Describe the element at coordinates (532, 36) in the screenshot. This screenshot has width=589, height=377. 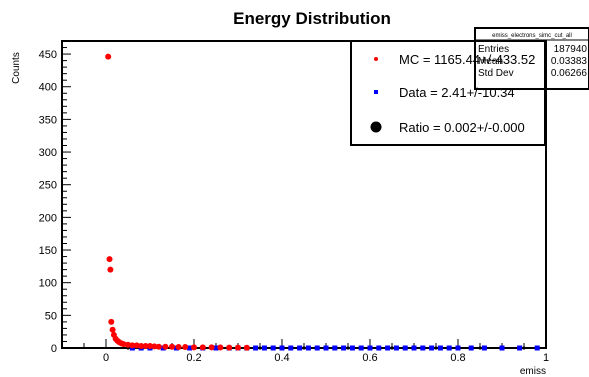
I see `stats-box-header: emiss_electrons_simc_cut_all` at that location.